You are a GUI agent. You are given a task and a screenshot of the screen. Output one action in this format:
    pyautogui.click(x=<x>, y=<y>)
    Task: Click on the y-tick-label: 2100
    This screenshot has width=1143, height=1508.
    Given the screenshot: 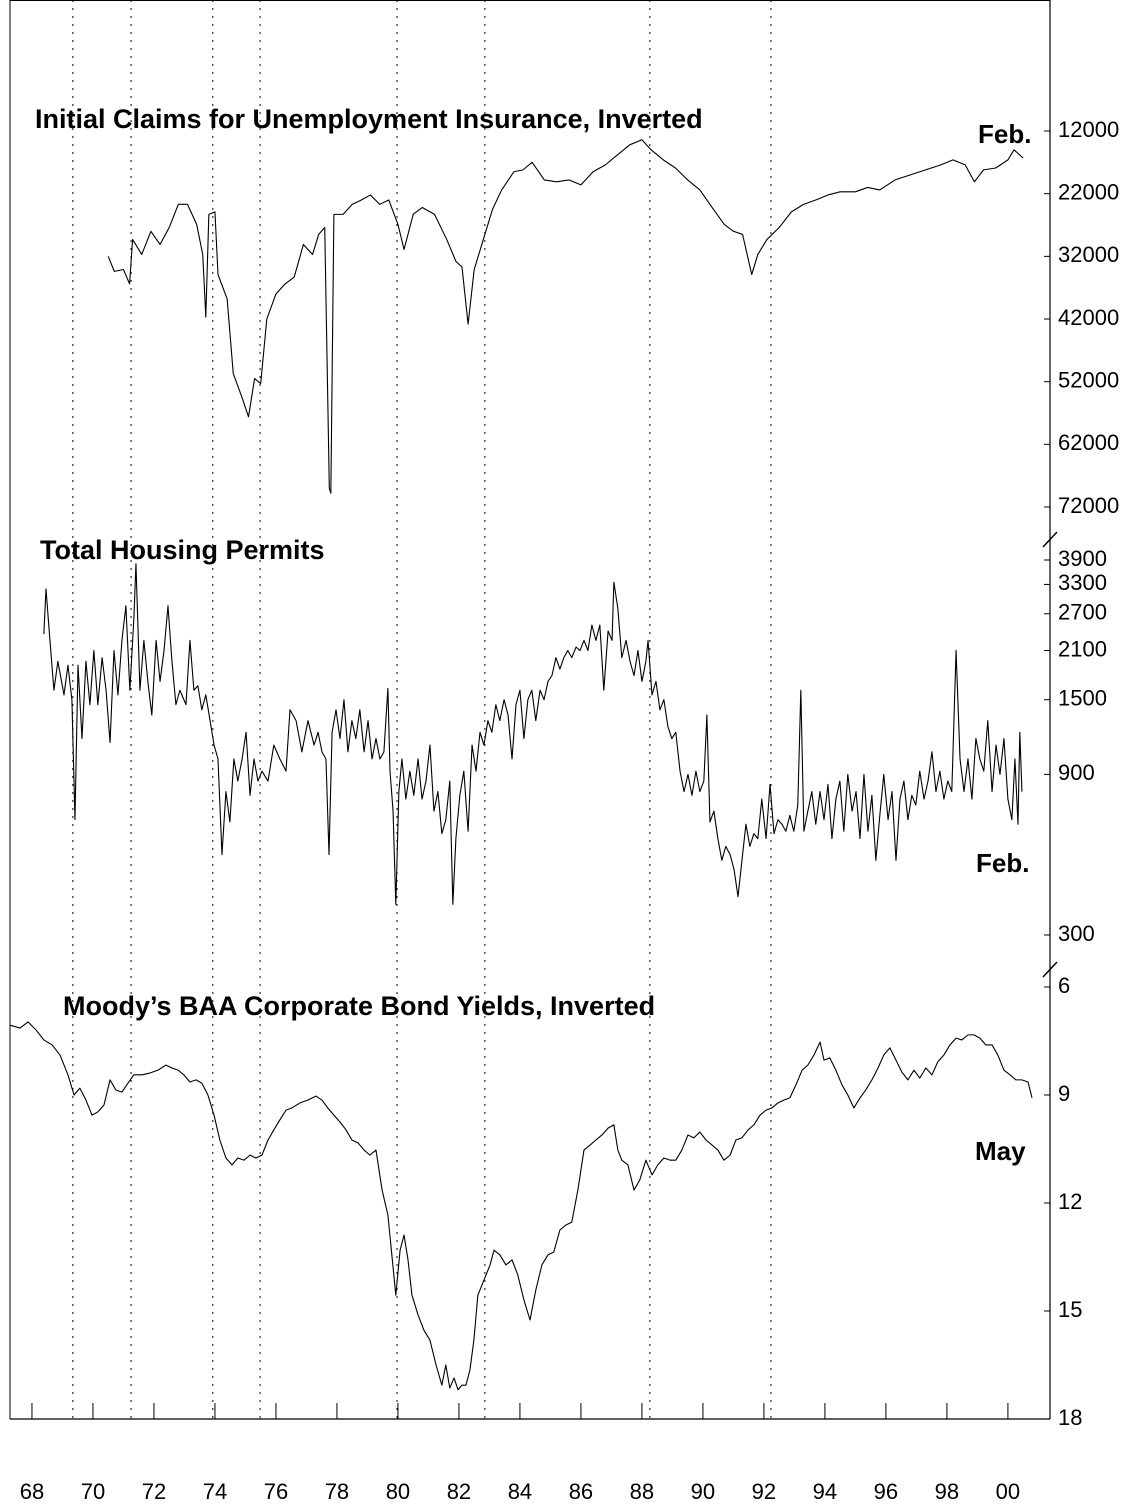 What is the action you would take?
    pyautogui.click(x=1082, y=648)
    